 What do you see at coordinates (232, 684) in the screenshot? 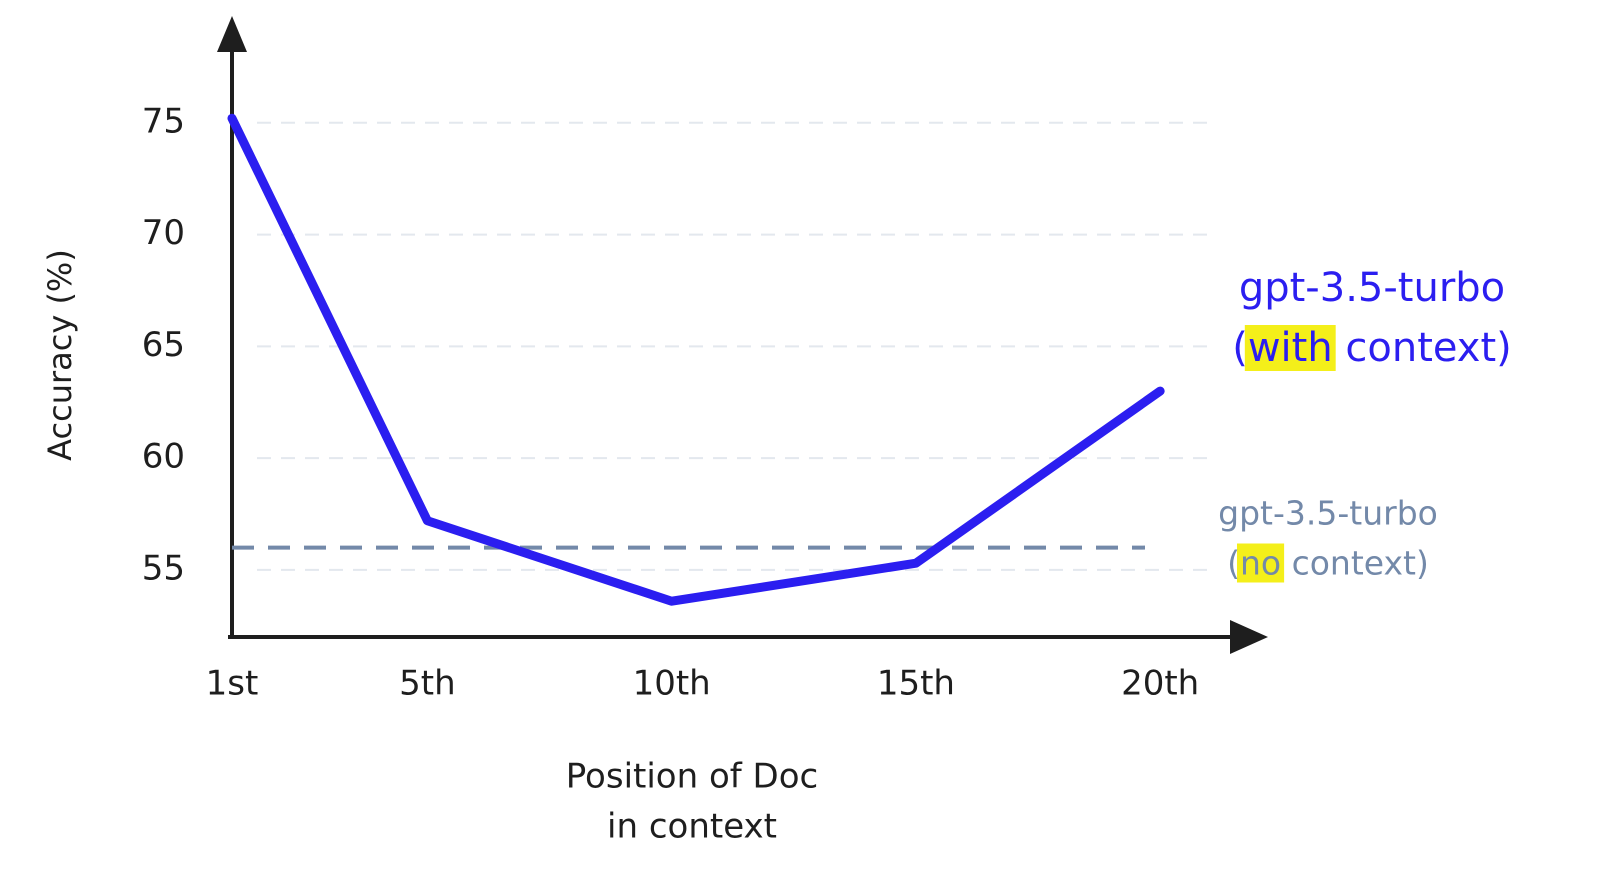
I see `x-tick-label: 1st` at bounding box center [232, 684].